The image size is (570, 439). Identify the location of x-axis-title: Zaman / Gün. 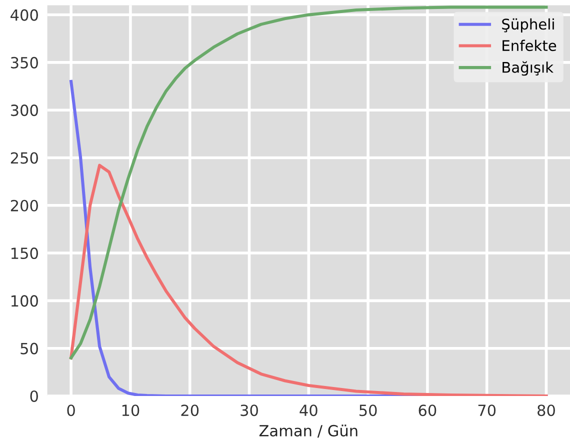
(308, 431).